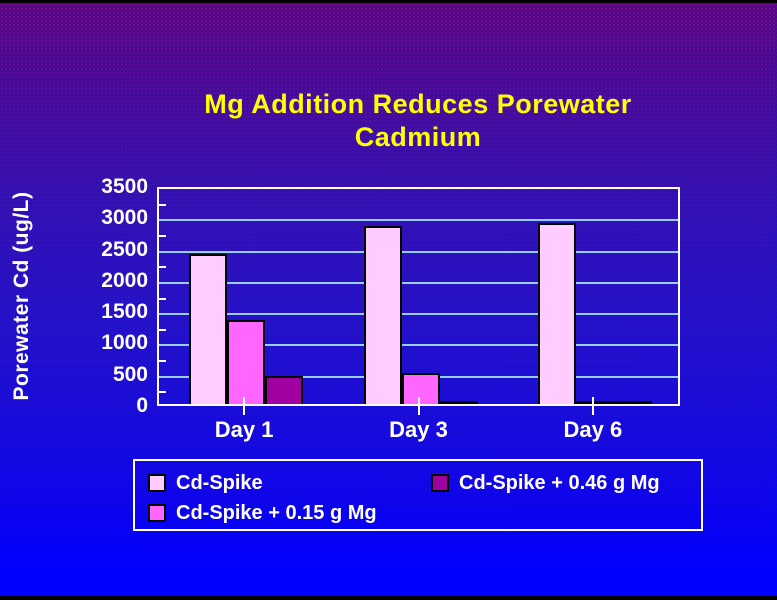 This screenshot has height=600, width=777. I want to click on bar-day1-s2, so click(246, 362).